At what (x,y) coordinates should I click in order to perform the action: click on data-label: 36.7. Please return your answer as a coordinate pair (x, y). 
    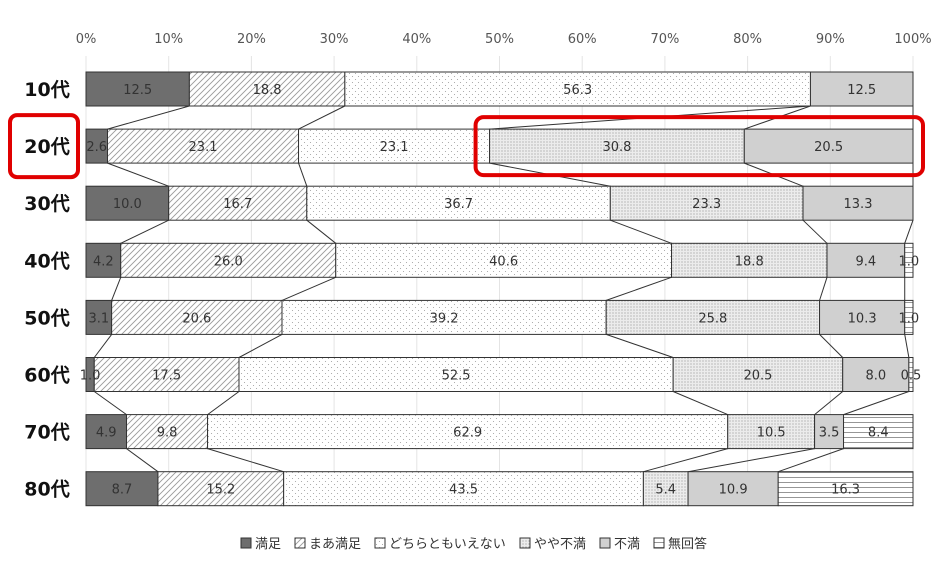
    Looking at the image, I should click on (458, 204).